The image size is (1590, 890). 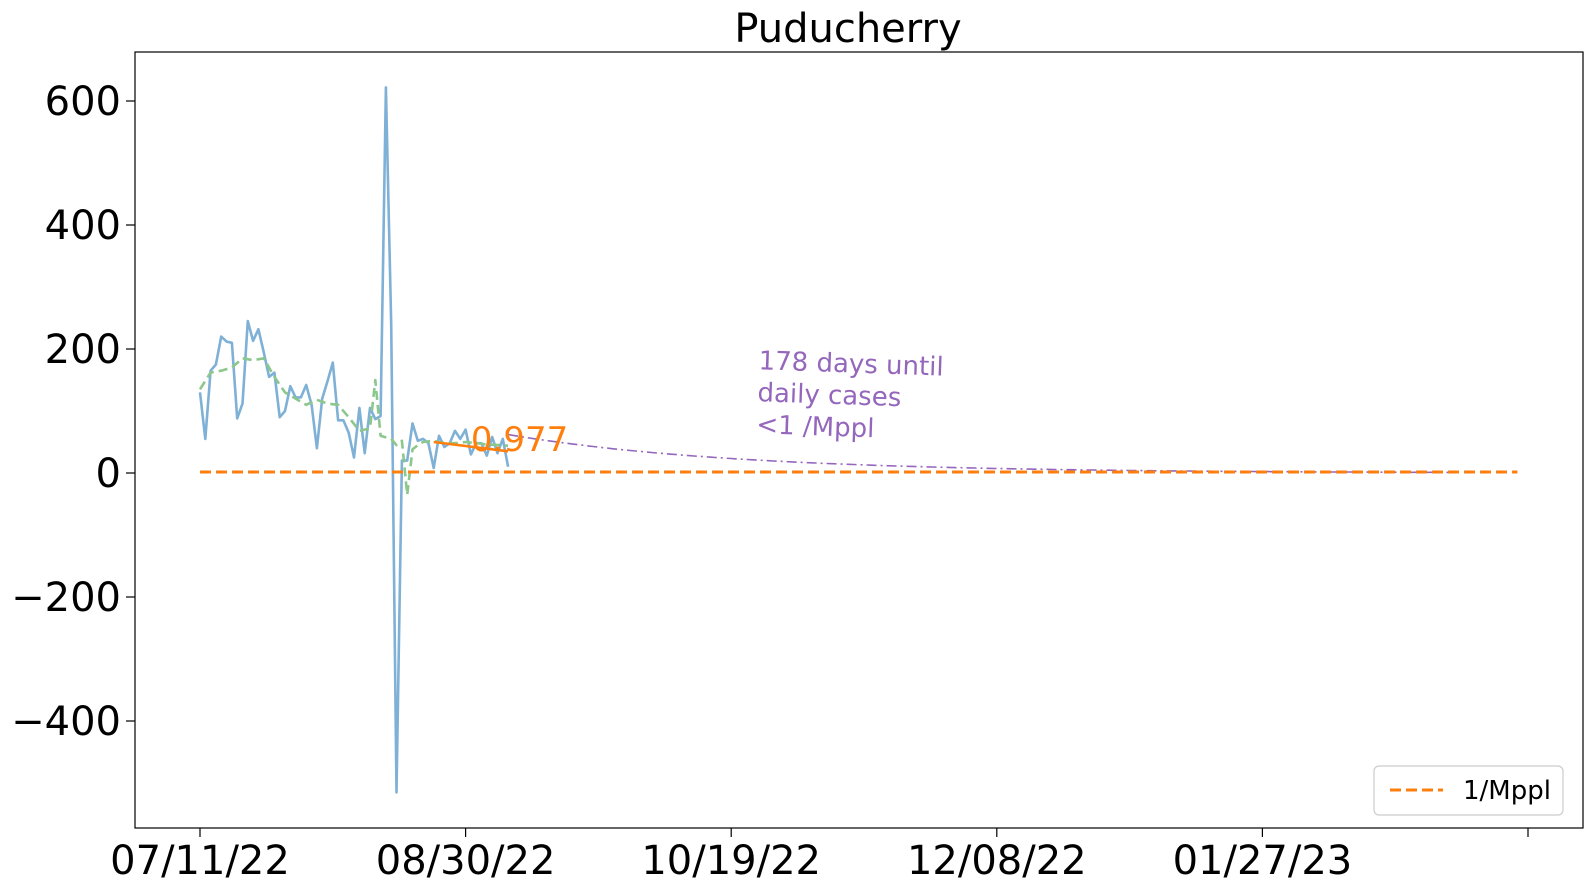 I want to click on y-tick-label: 600, so click(x=83, y=102).